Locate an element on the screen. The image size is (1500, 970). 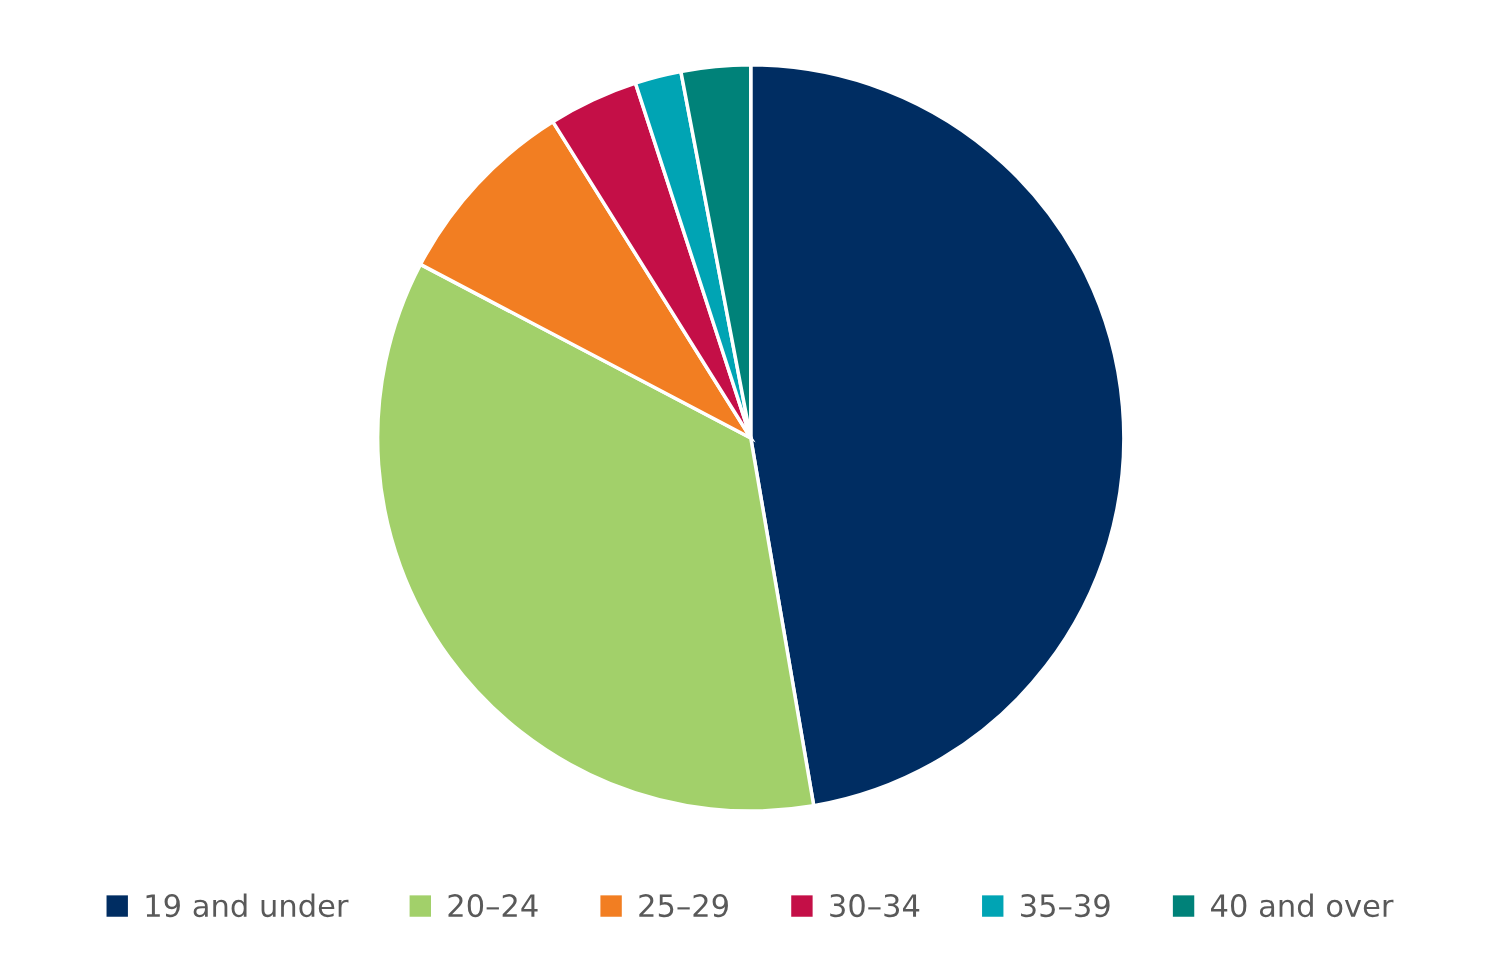
legend-label: 40 and over is located at coordinates (1302, 905).